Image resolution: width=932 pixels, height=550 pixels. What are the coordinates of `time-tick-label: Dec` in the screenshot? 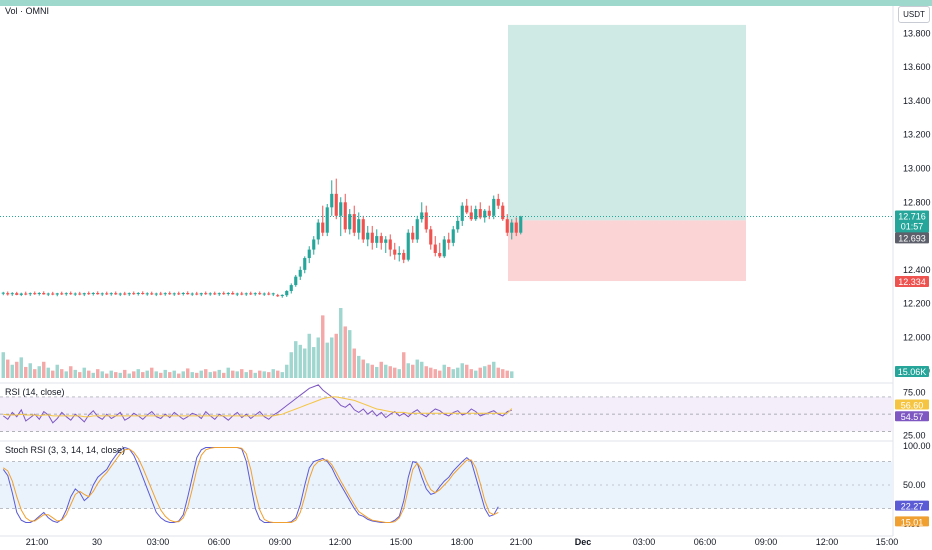 It's located at (583, 542).